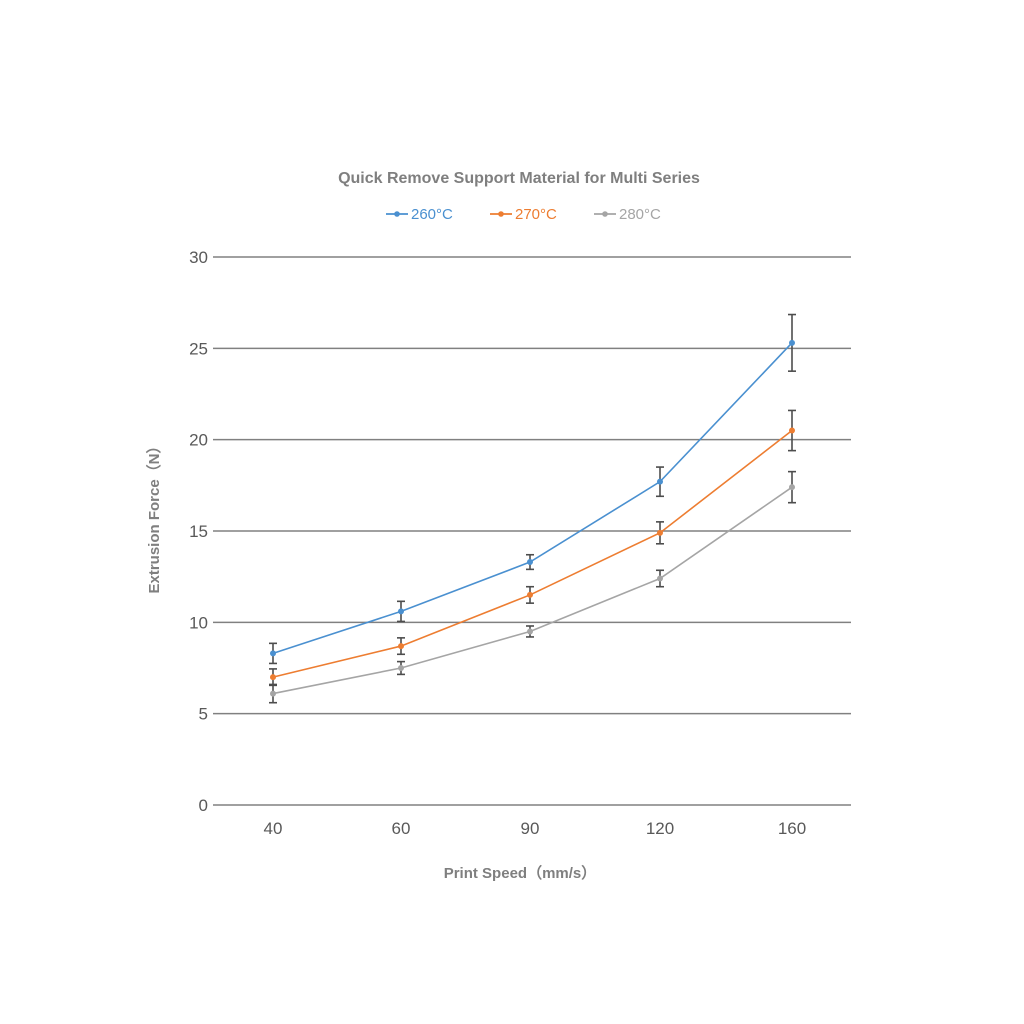  I want to click on legend-entry-0: 260°C, so click(419, 214).